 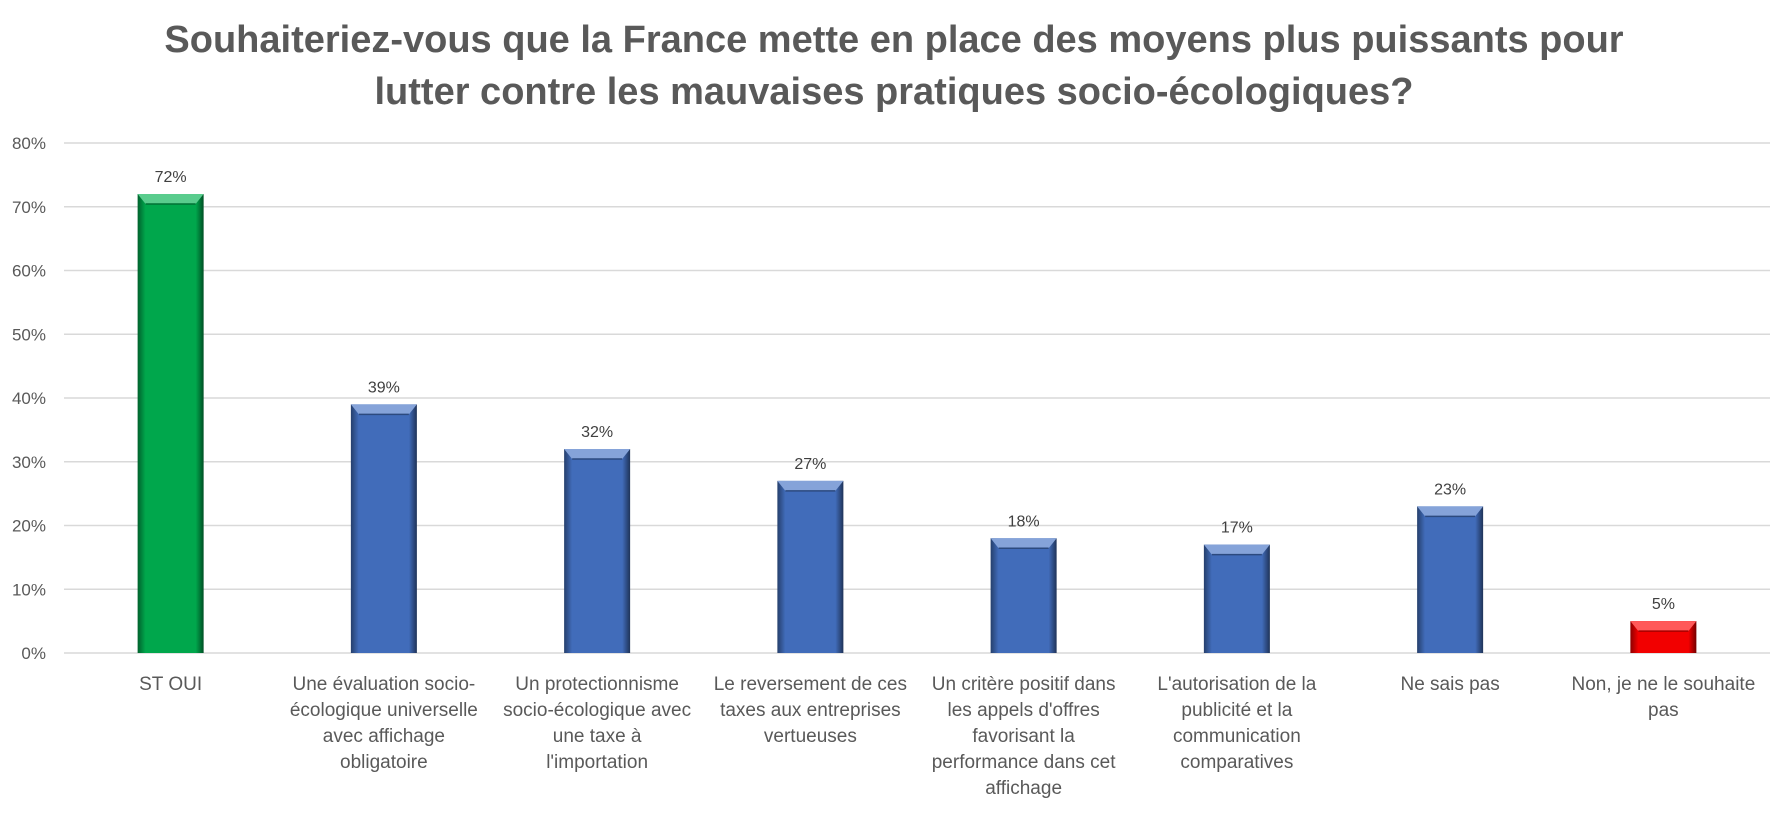 What do you see at coordinates (597, 684) in the screenshot?
I see `x-tick-label: Un protectionnisme` at bounding box center [597, 684].